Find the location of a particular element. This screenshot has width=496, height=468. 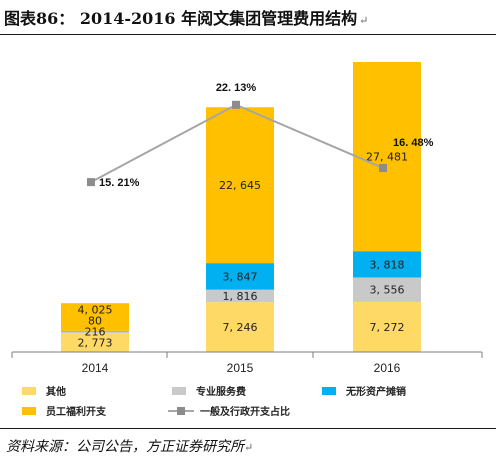

line-label-2014: 15. 21% is located at coordinates (119, 183).